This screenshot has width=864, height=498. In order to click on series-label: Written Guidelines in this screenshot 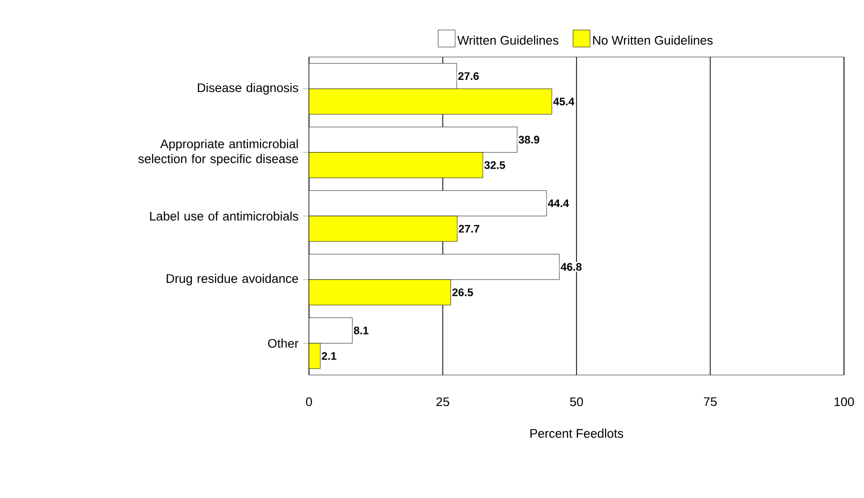, I will do `click(507, 40)`.